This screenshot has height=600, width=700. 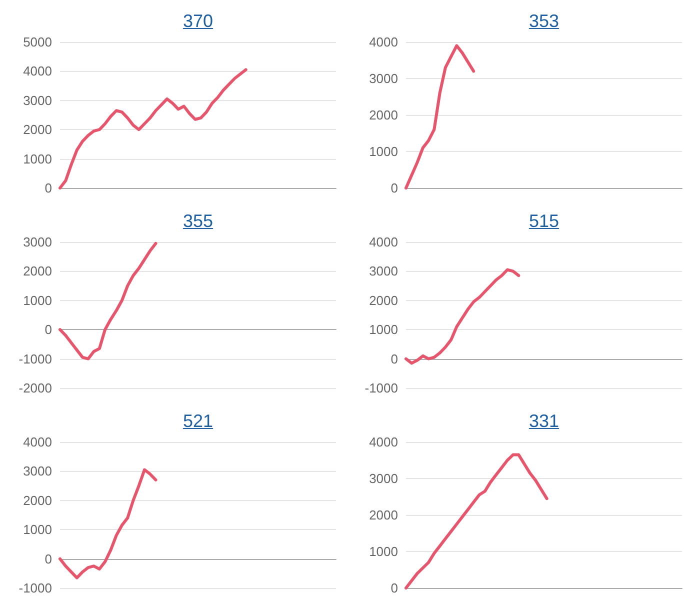 What do you see at coordinates (198, 221) in the screenshot?
I see `chart-title: 355` at bounding box center [198, 221].